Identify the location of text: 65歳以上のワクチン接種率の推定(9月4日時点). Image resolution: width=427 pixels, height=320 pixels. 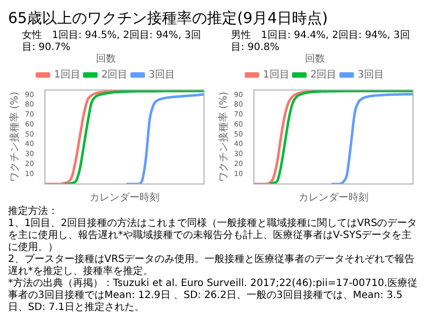
(168, 18).